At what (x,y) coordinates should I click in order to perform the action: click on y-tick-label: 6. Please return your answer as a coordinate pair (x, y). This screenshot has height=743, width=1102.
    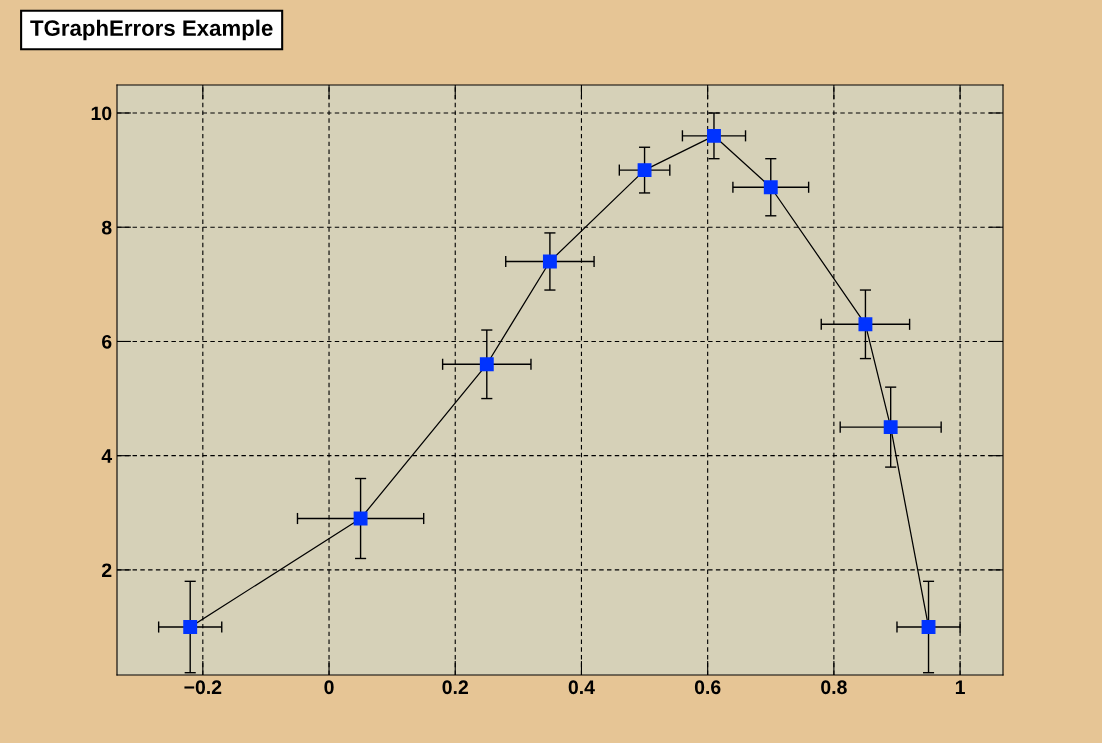
    Looking at the image, I should click on (107, 341).